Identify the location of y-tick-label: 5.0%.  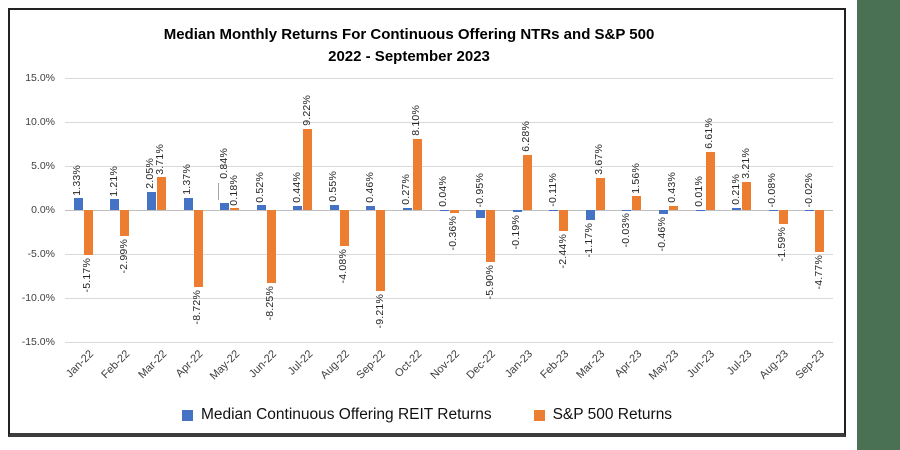
(43, 165).